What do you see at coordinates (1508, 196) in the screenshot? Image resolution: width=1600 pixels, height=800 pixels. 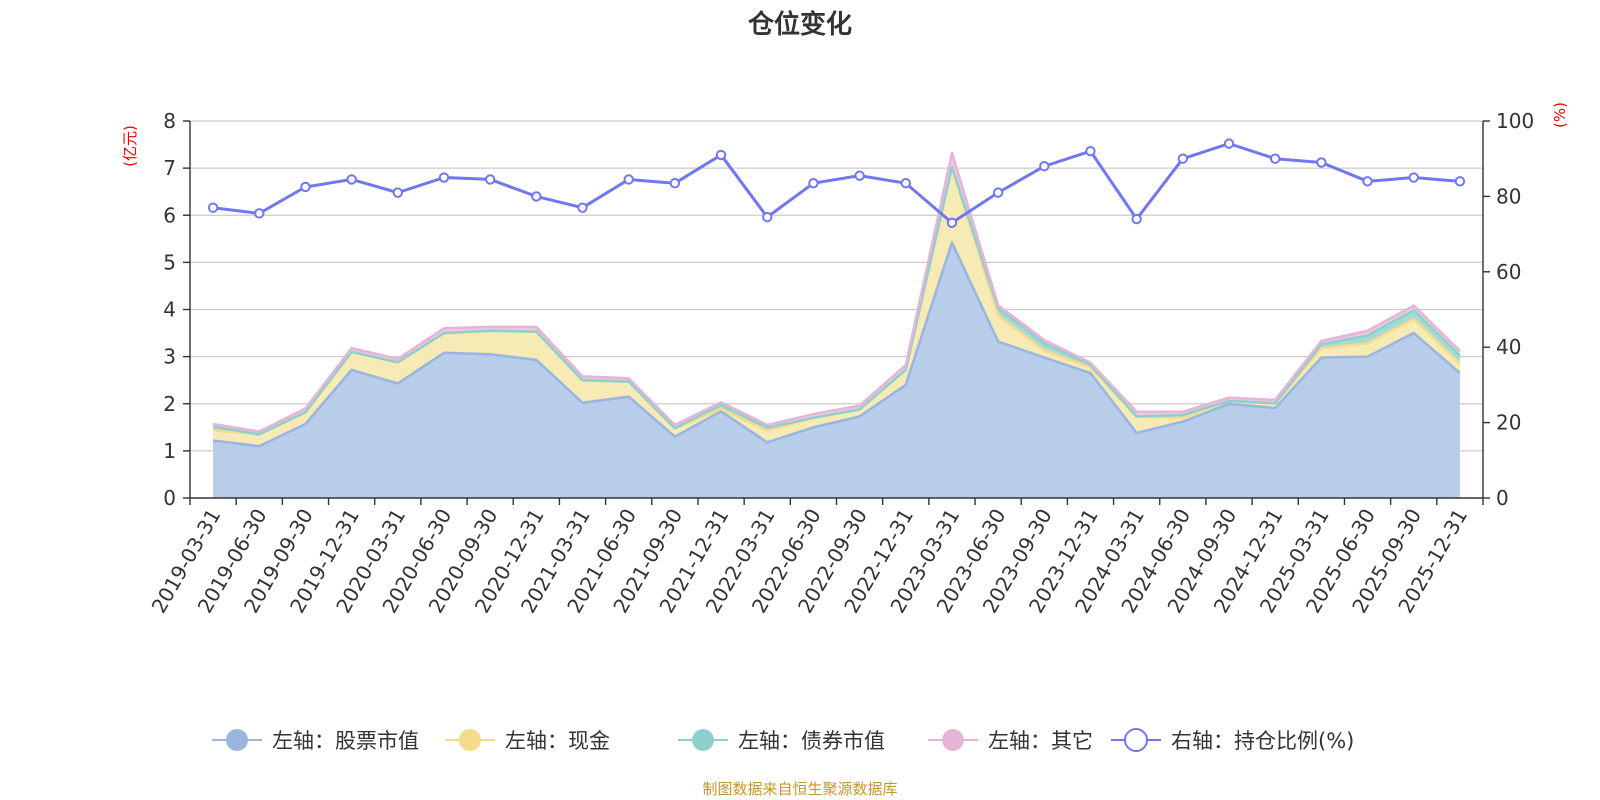 I see `right-axis-tick-label: 80` at bounding box center [1508, 196].